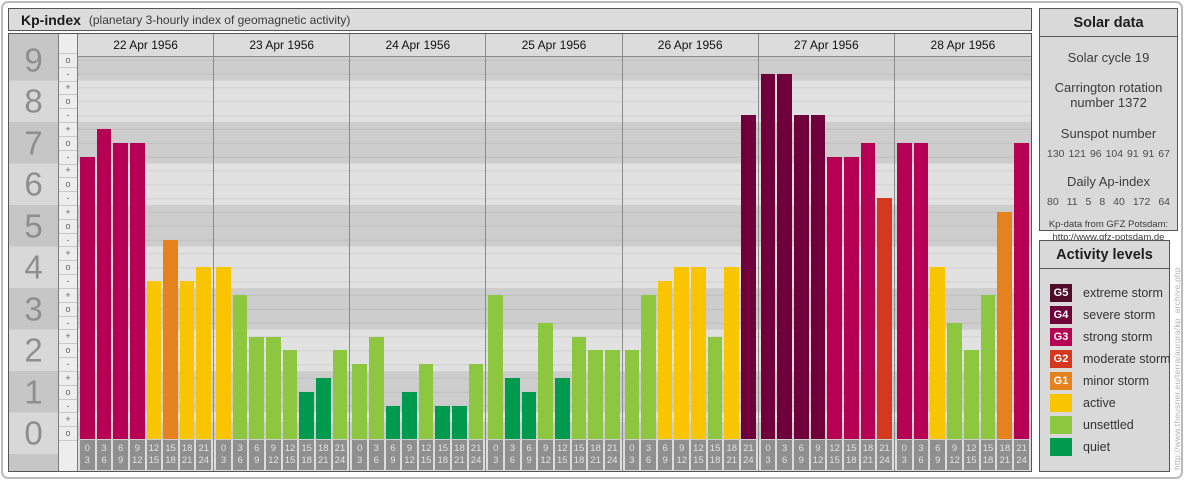 This screenshot has width=1184, height=480. What do you see at coordinates (1119, 202) in the screenshot?
I see `ap-value: 40` at bounding box center [1119, 202].